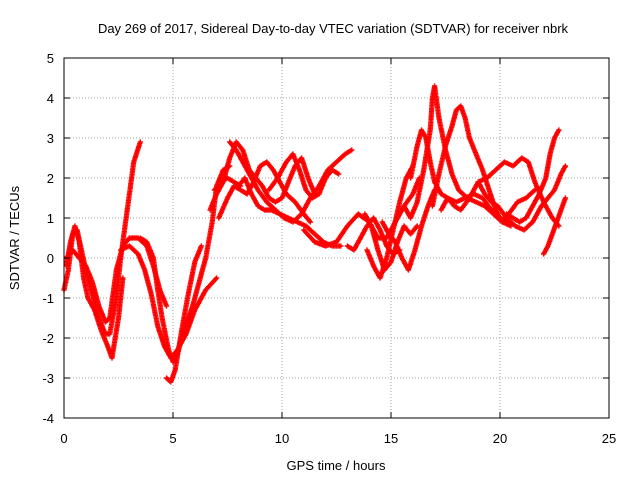 The height and width of the screenshot is (480, 640). Describe the element at coordinates (50, 98) in the screenshot. I see `y-tick-label: 4` at that location.